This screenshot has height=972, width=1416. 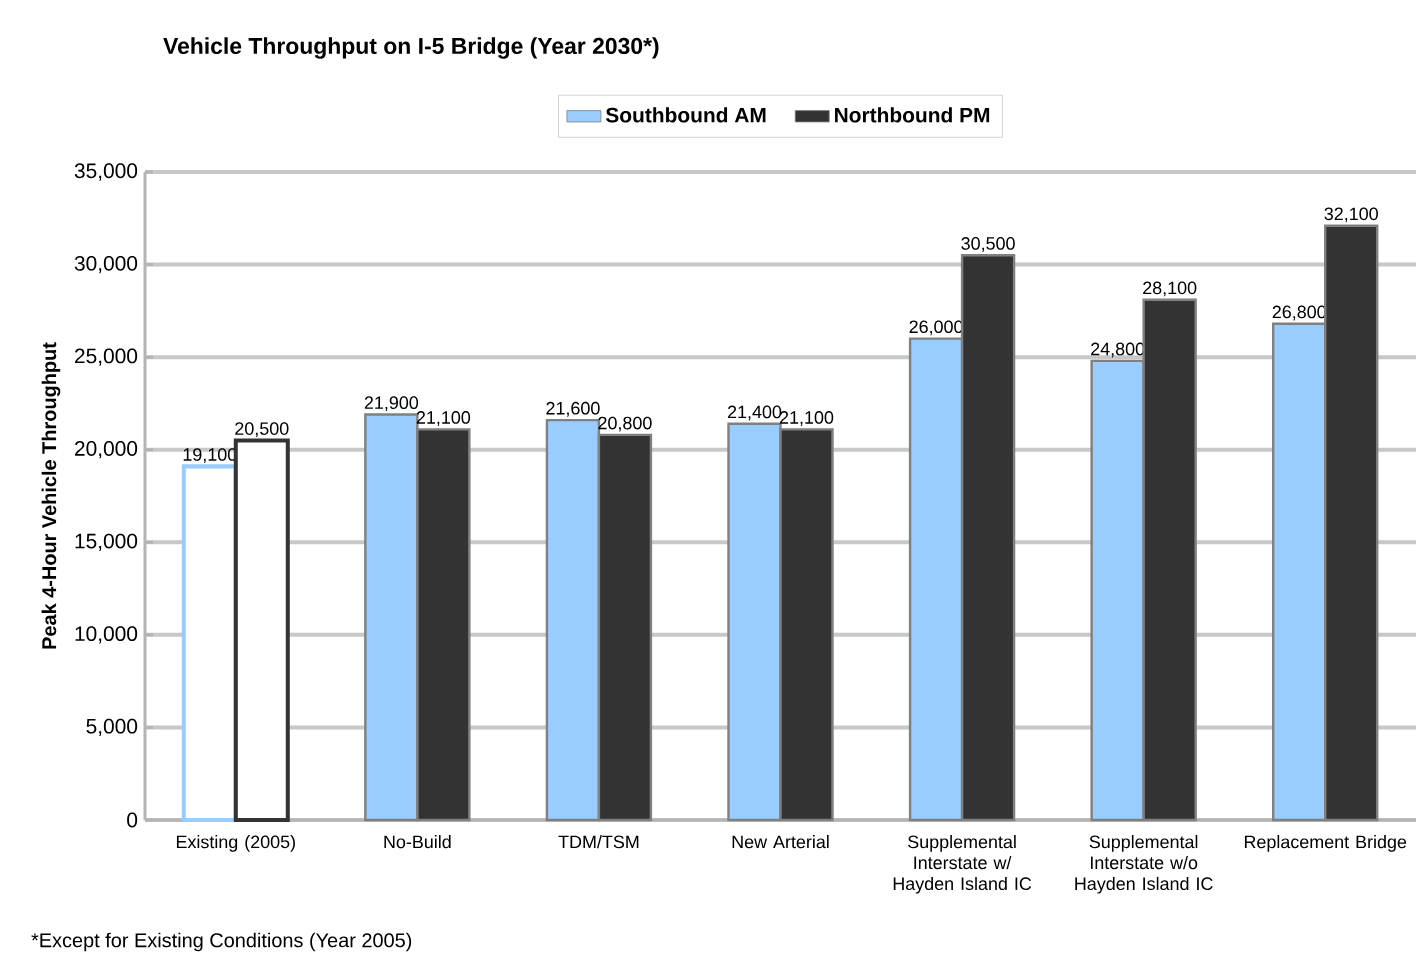 I want to click on x-tick-label: TDM/TSM, so click(x=598, y=842).